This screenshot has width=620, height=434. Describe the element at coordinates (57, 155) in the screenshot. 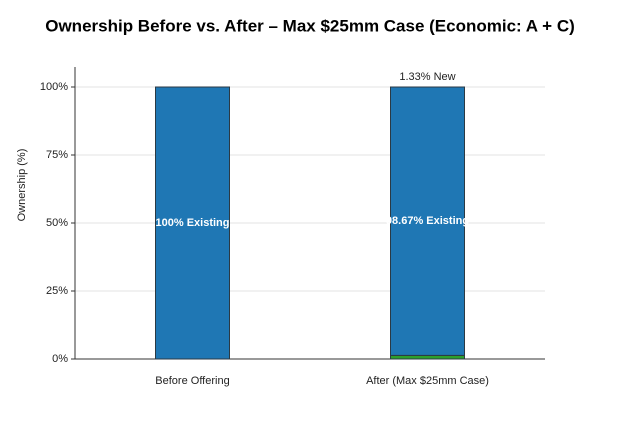

I see `y-tick-label: 75%` at that location.